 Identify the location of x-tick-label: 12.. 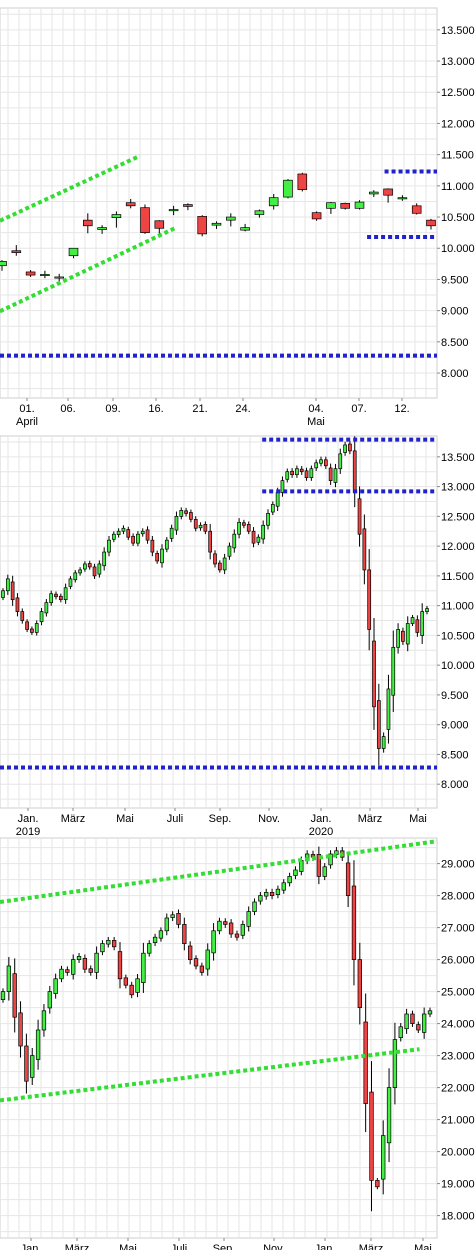
(401, 409).